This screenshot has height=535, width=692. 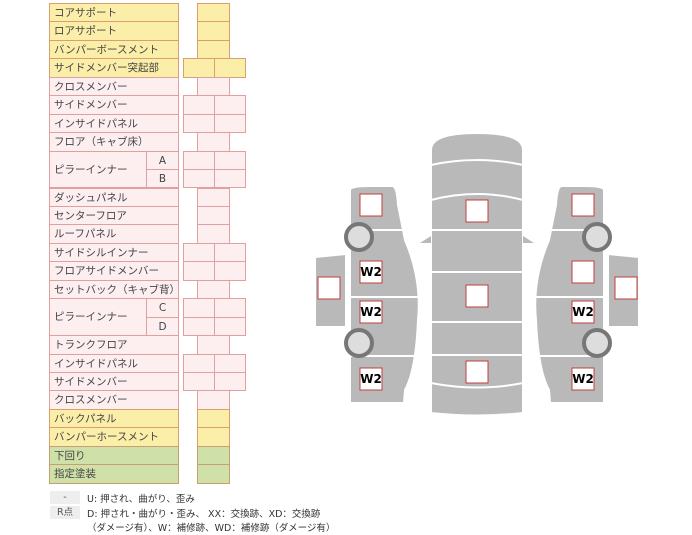 What do you see at coordinates (114, 49) in the screenshot?
I see `row-label: バンパーボースメント` at bounding box center [114, 49].